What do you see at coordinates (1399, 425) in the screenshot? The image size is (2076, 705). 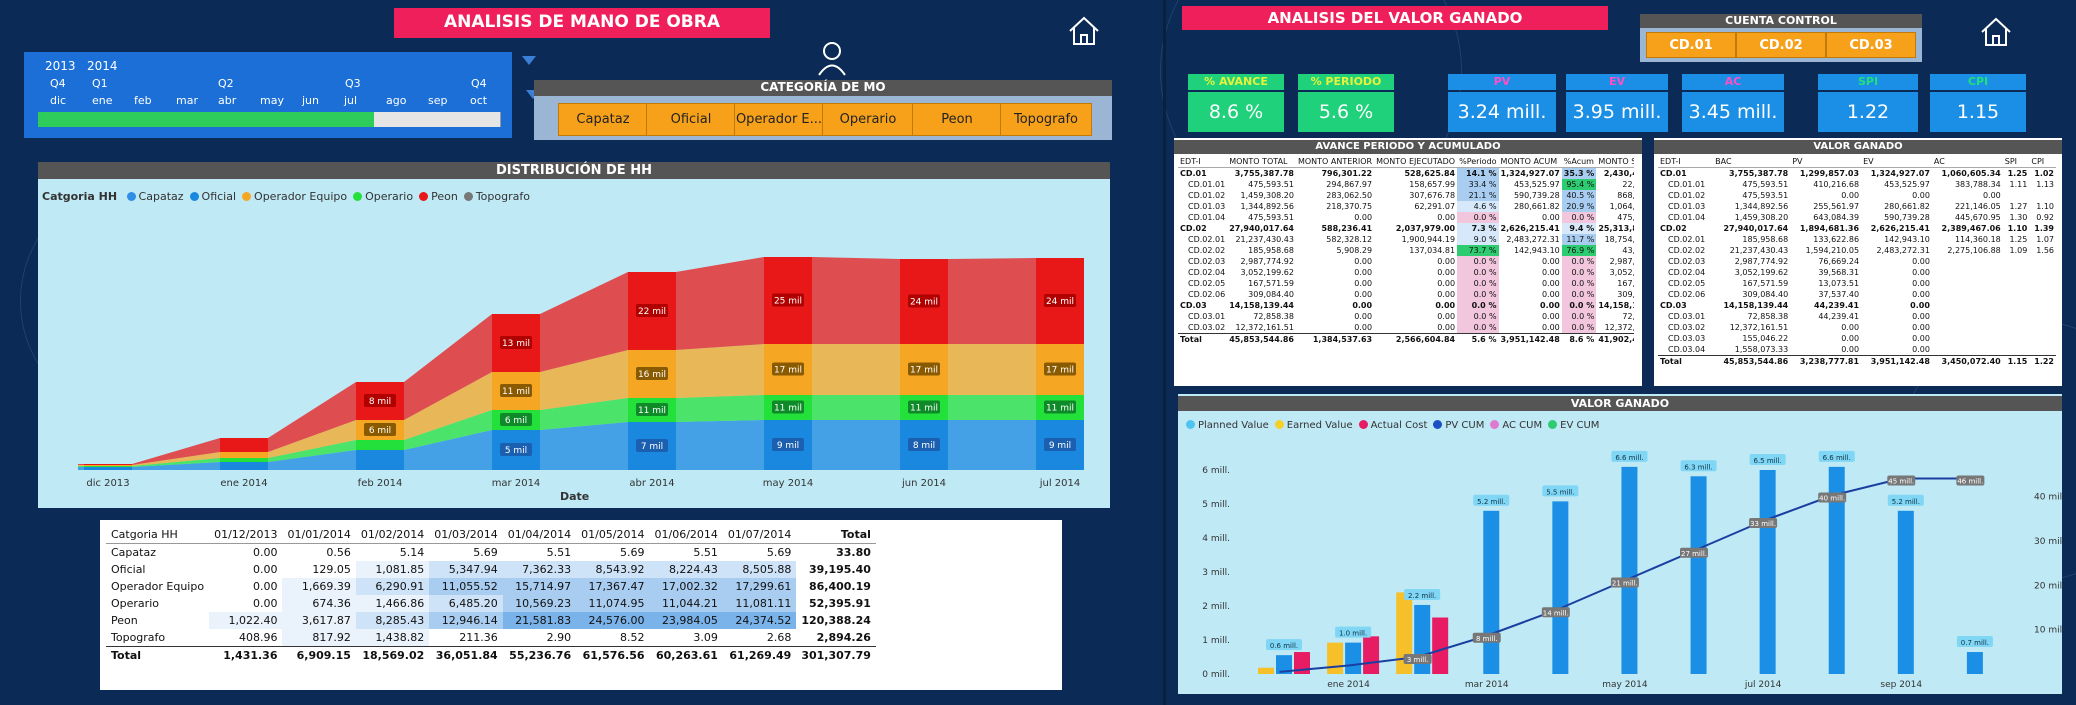 I see `legend-item: Actual Cost` at bounding box center [1399, 425].